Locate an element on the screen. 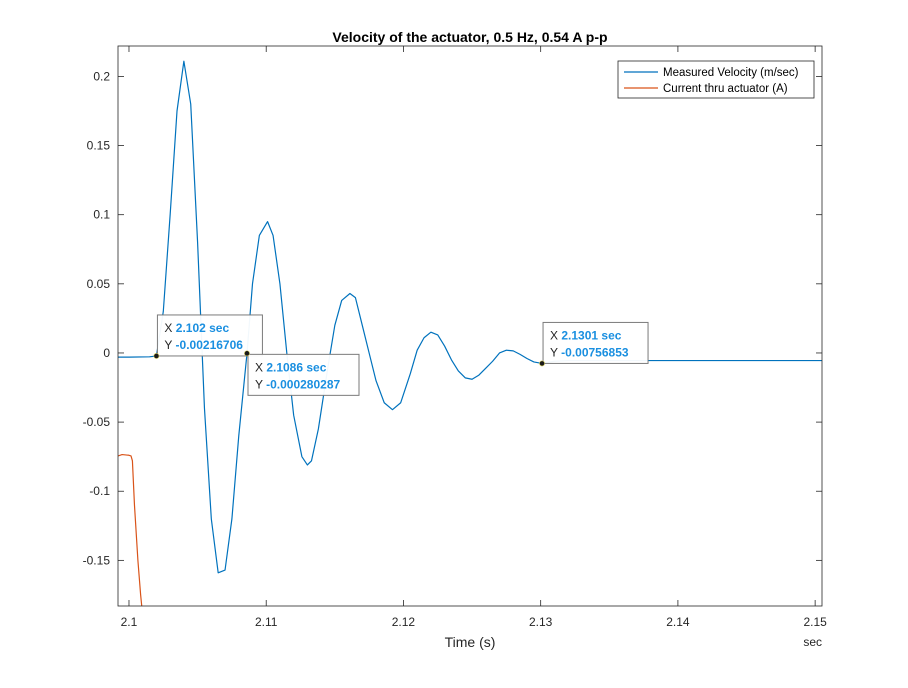 This screenshot has height=688, width=908. legend-label-1: Current thru actuator (A) is located at coordinates (725, 89).